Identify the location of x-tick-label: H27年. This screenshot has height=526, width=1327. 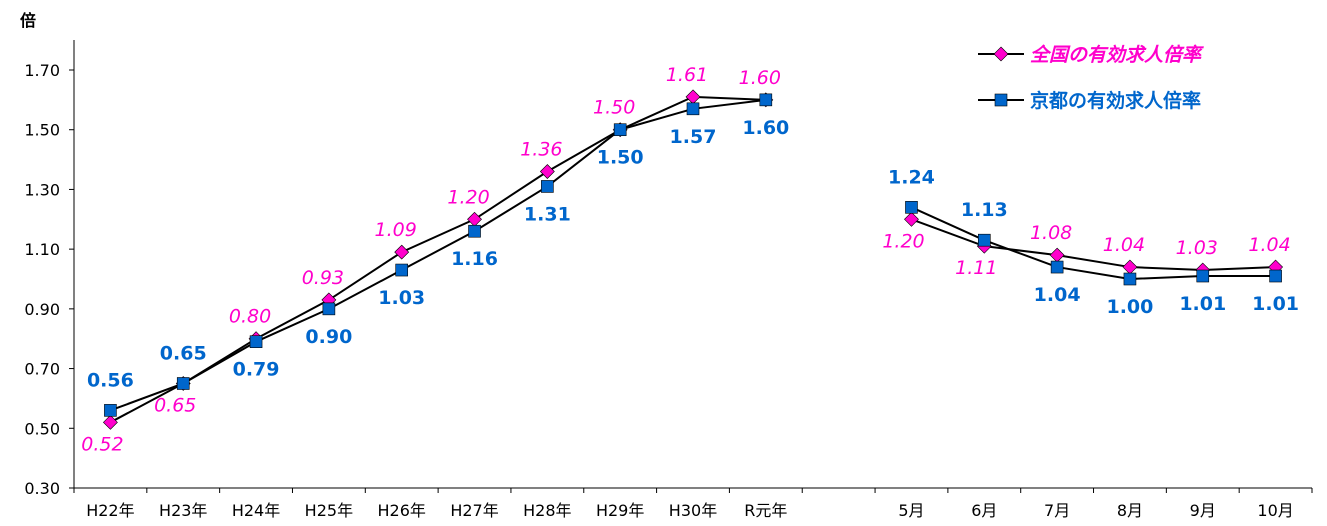
(474, 510).